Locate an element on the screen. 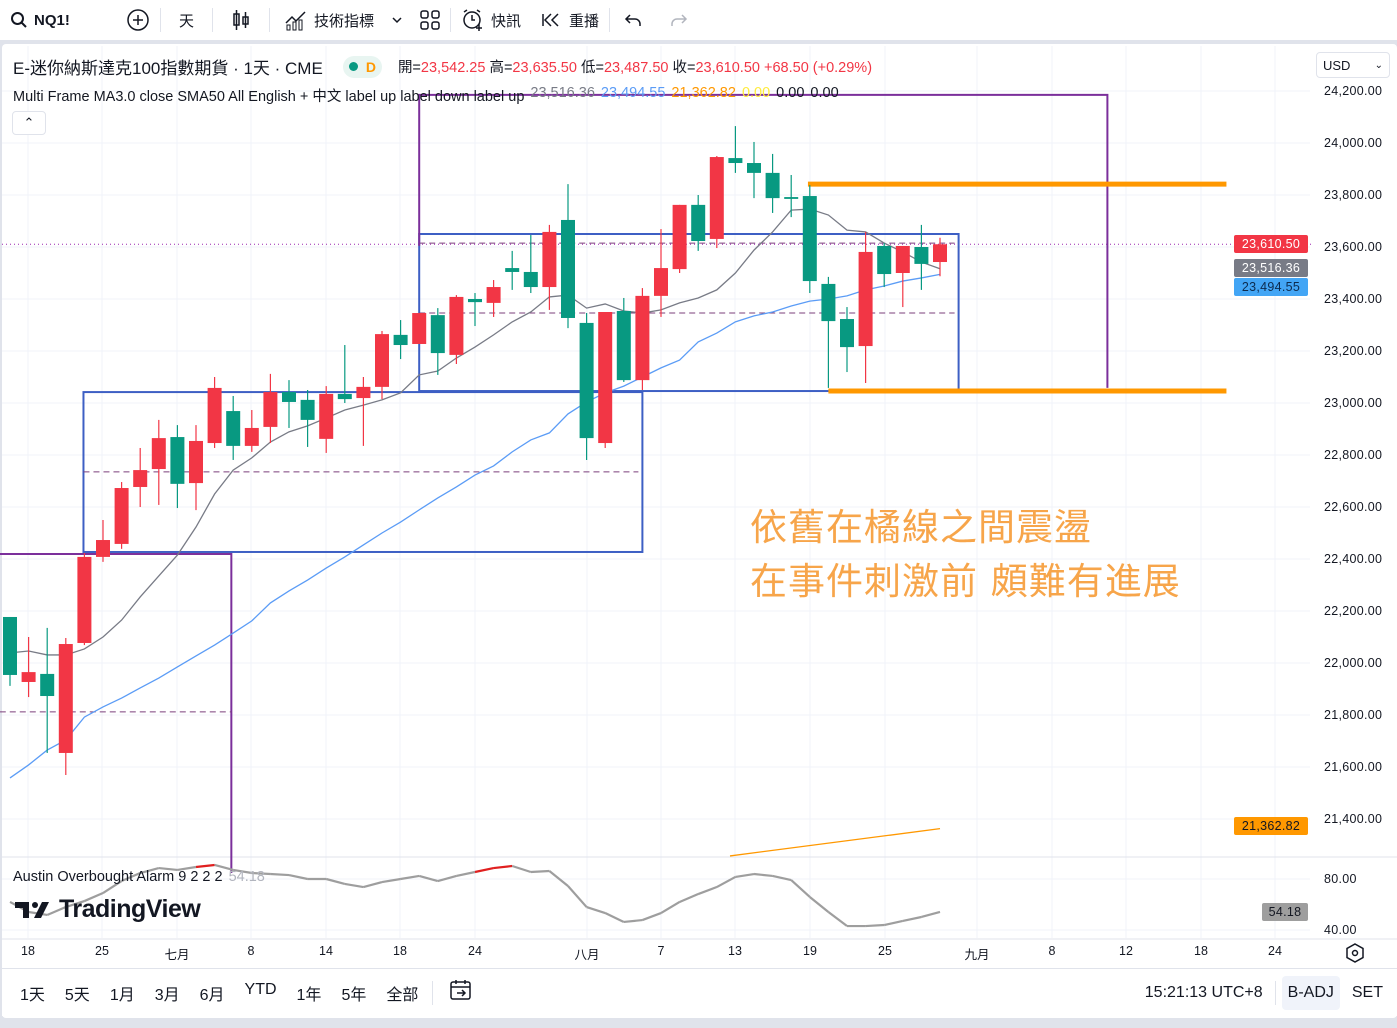  indicators-button: 技術指標 is located at coordinates (327, 20).